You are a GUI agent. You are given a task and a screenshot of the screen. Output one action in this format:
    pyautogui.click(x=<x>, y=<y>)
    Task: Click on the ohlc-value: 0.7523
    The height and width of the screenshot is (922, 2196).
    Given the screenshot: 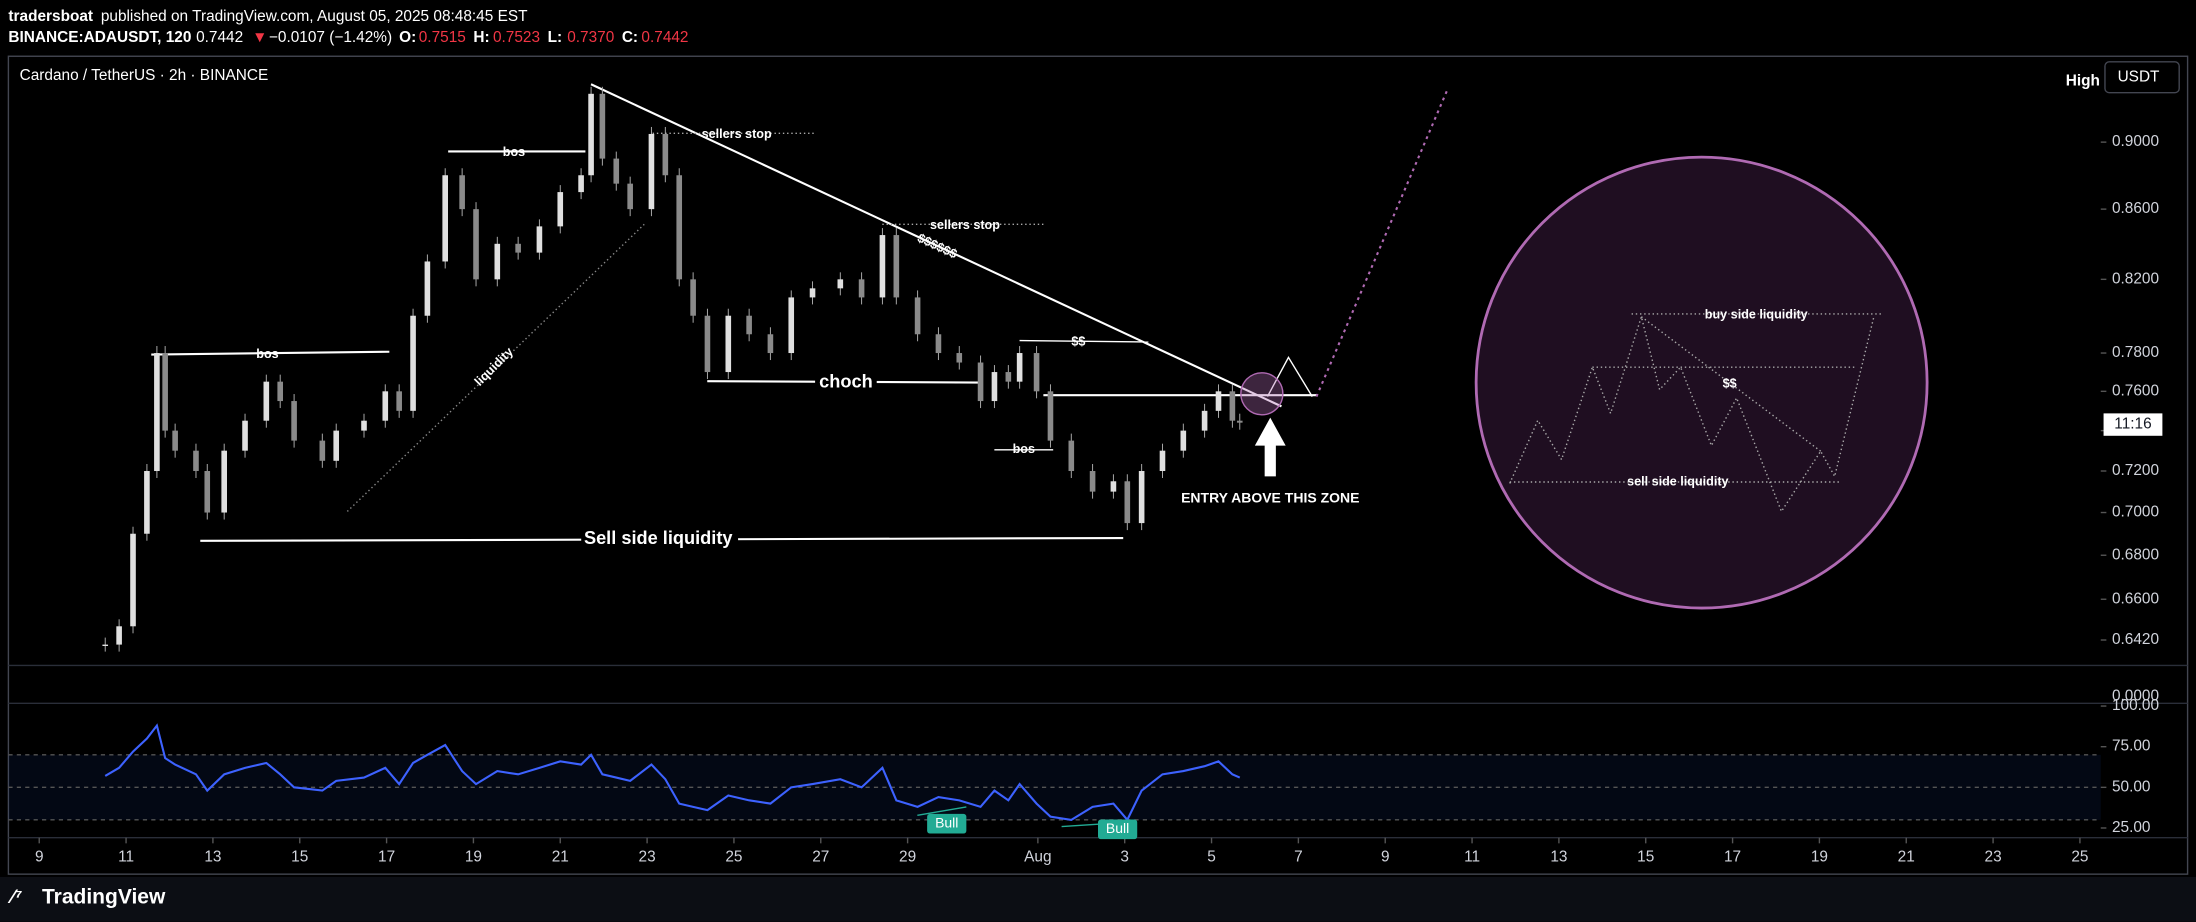 What is the action you would take?
    pyautogui.click(x=516, y=37)
    